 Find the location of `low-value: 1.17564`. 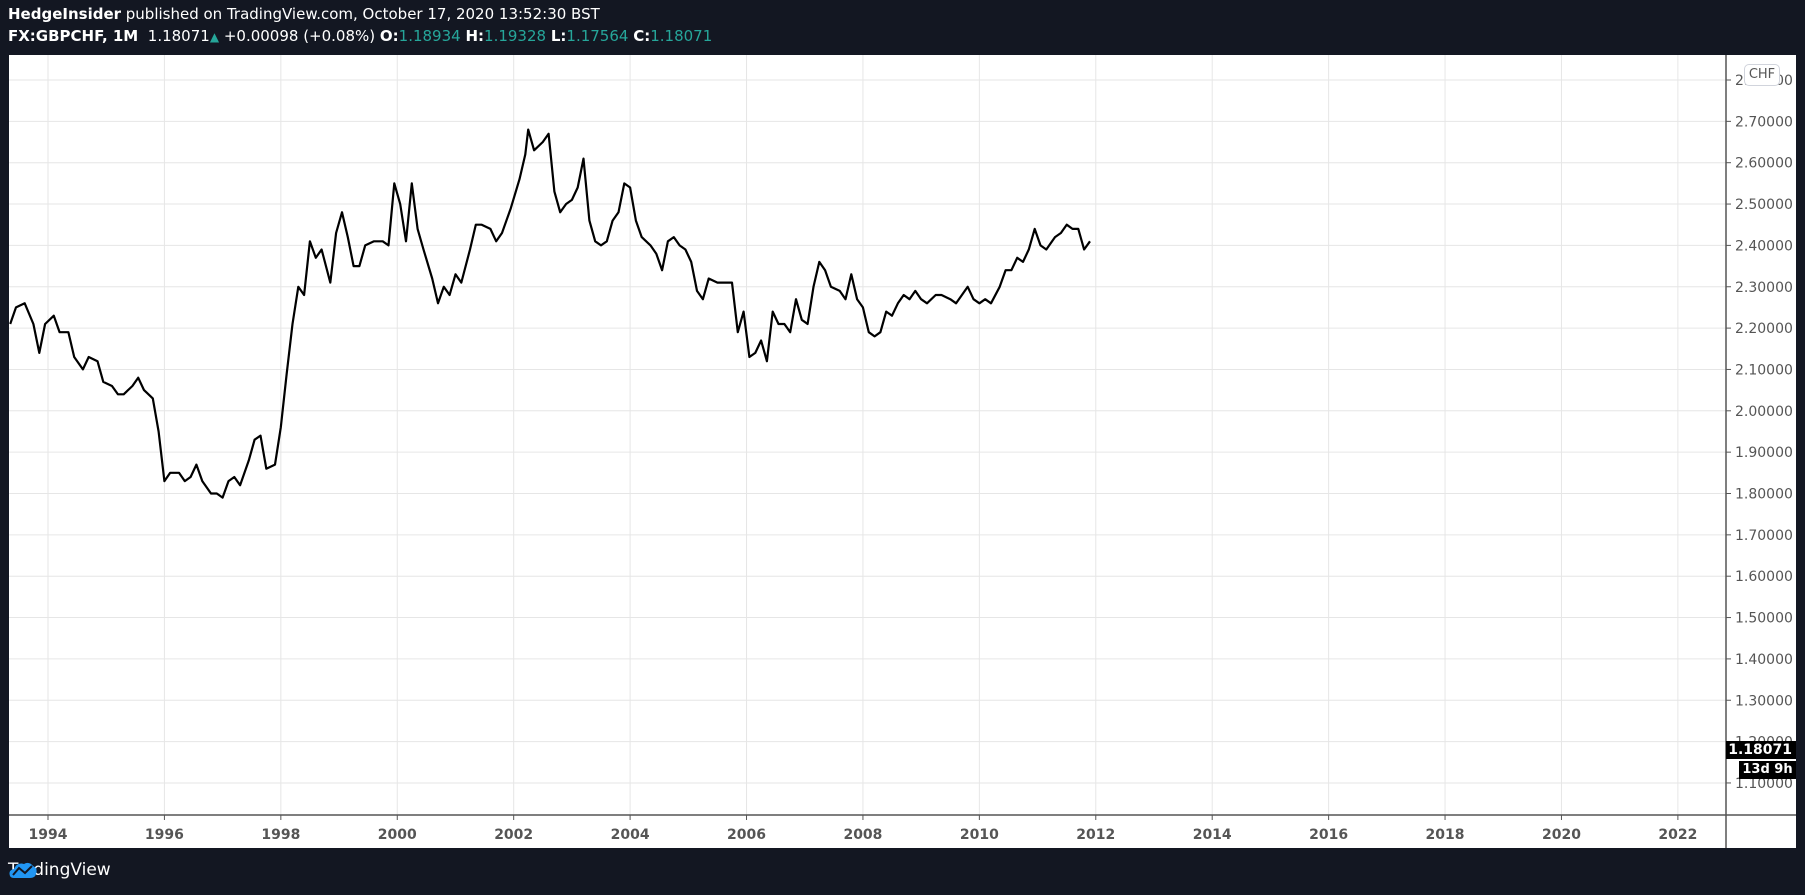

low-value: 1.17564 is located at coordinates (597, 36).